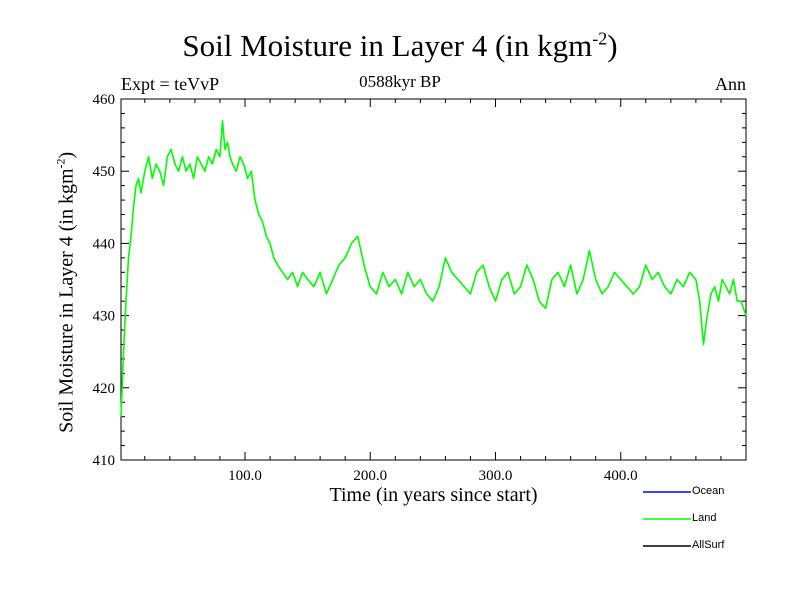 This screenshot has width=800, height=600. I want to click on y-tick-label: 410, so click(104, 461).